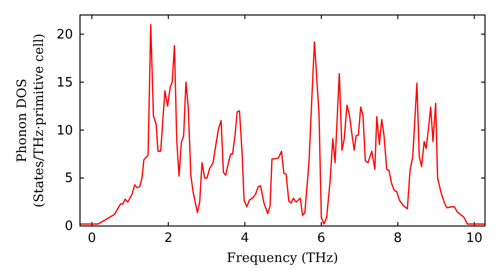  I want to click on y-tick-label: 0, so click(68, 226).